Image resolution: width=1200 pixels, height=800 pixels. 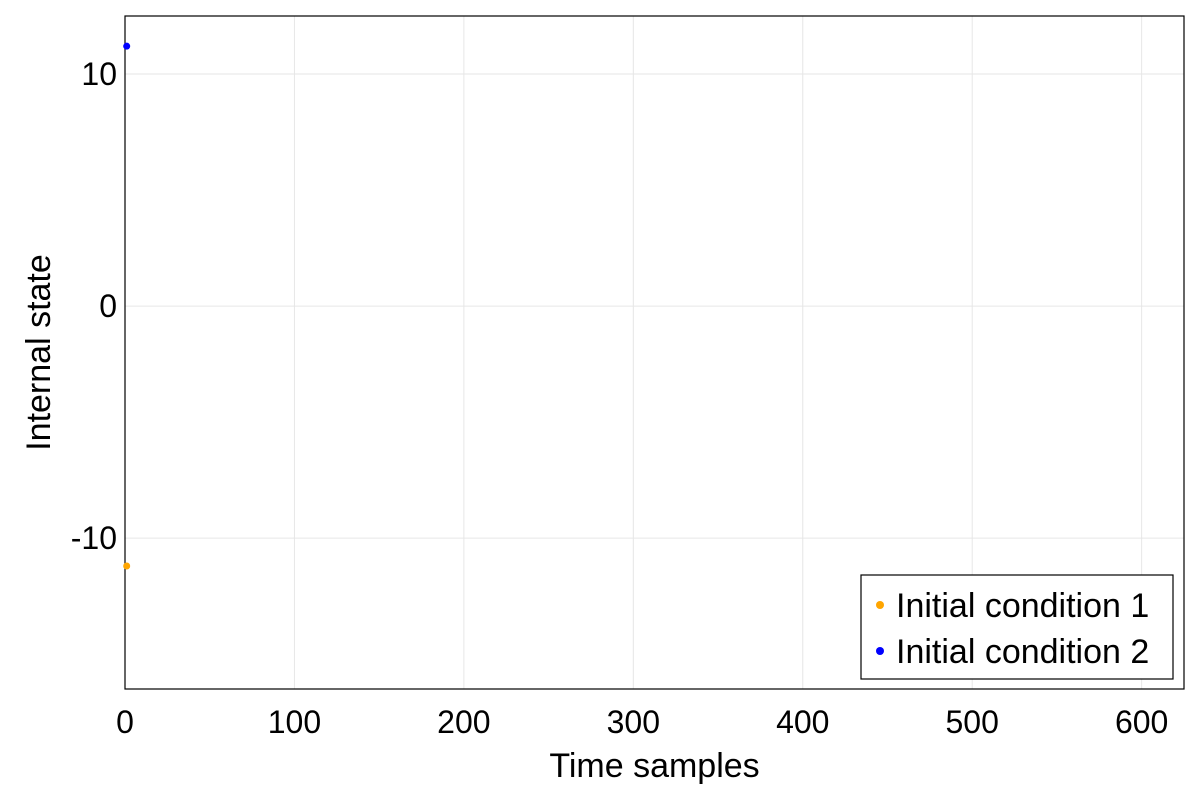 I want to click on legend-box, so click(x=1017, y=627).